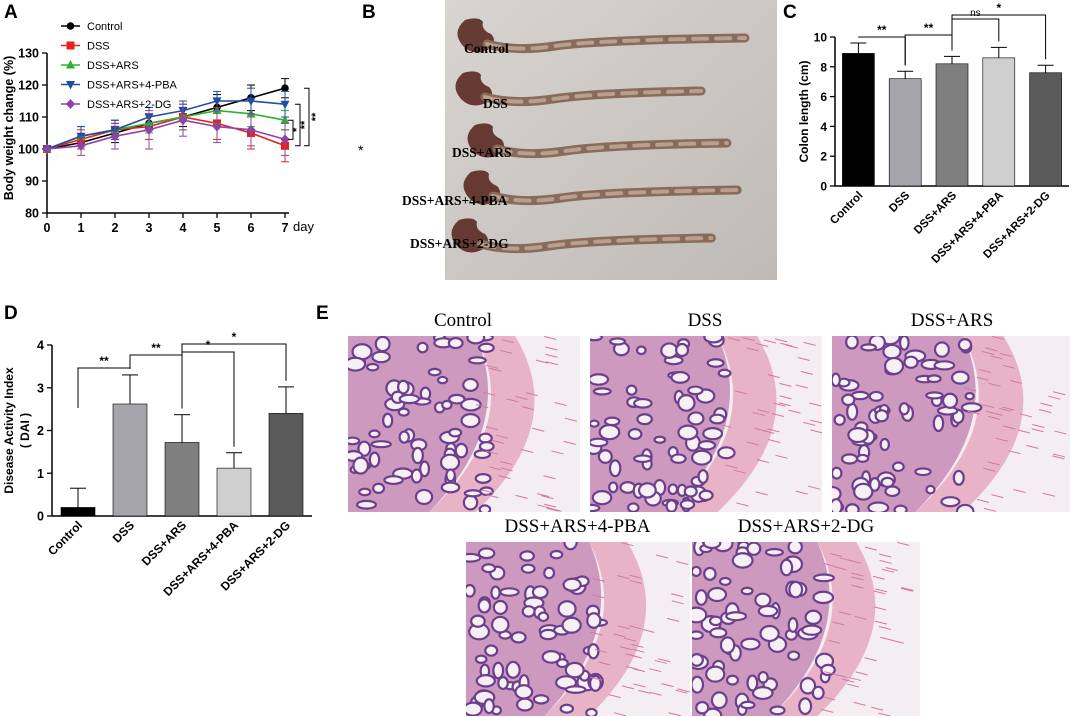  Describe the element at coordinates (104, 27) in the screenshot. I see `a-legend-label: Control` at that location.